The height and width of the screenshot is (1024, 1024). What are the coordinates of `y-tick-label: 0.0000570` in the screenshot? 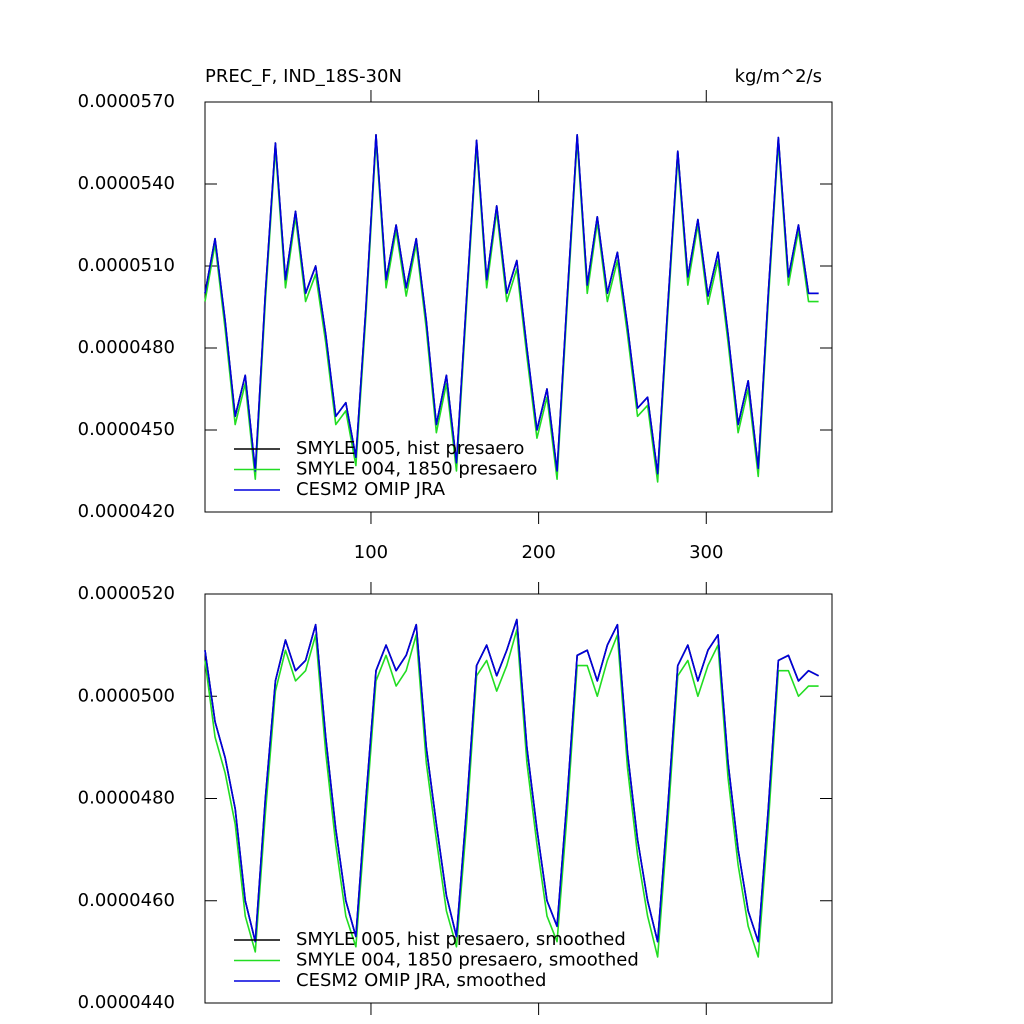 It's located at (126, 101).